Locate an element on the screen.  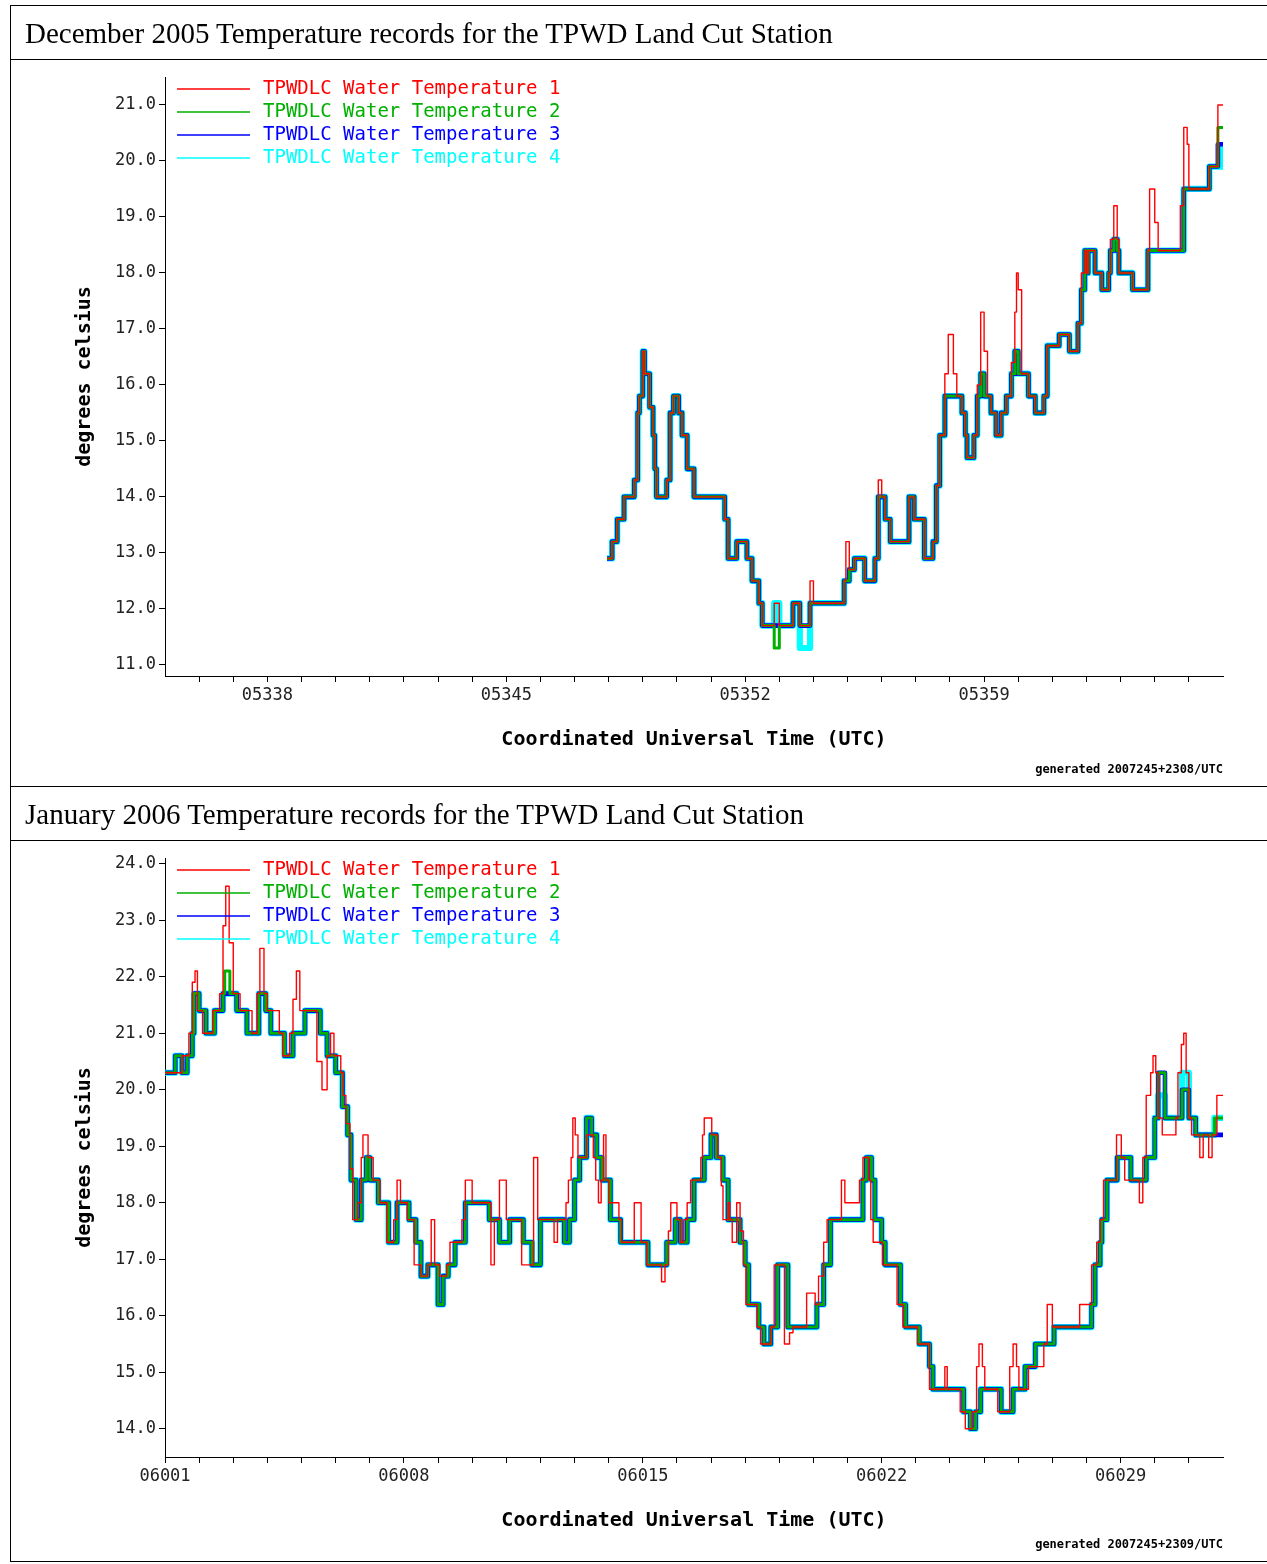
y-tick-label: 12.0 is located at coordinates (135, 607).